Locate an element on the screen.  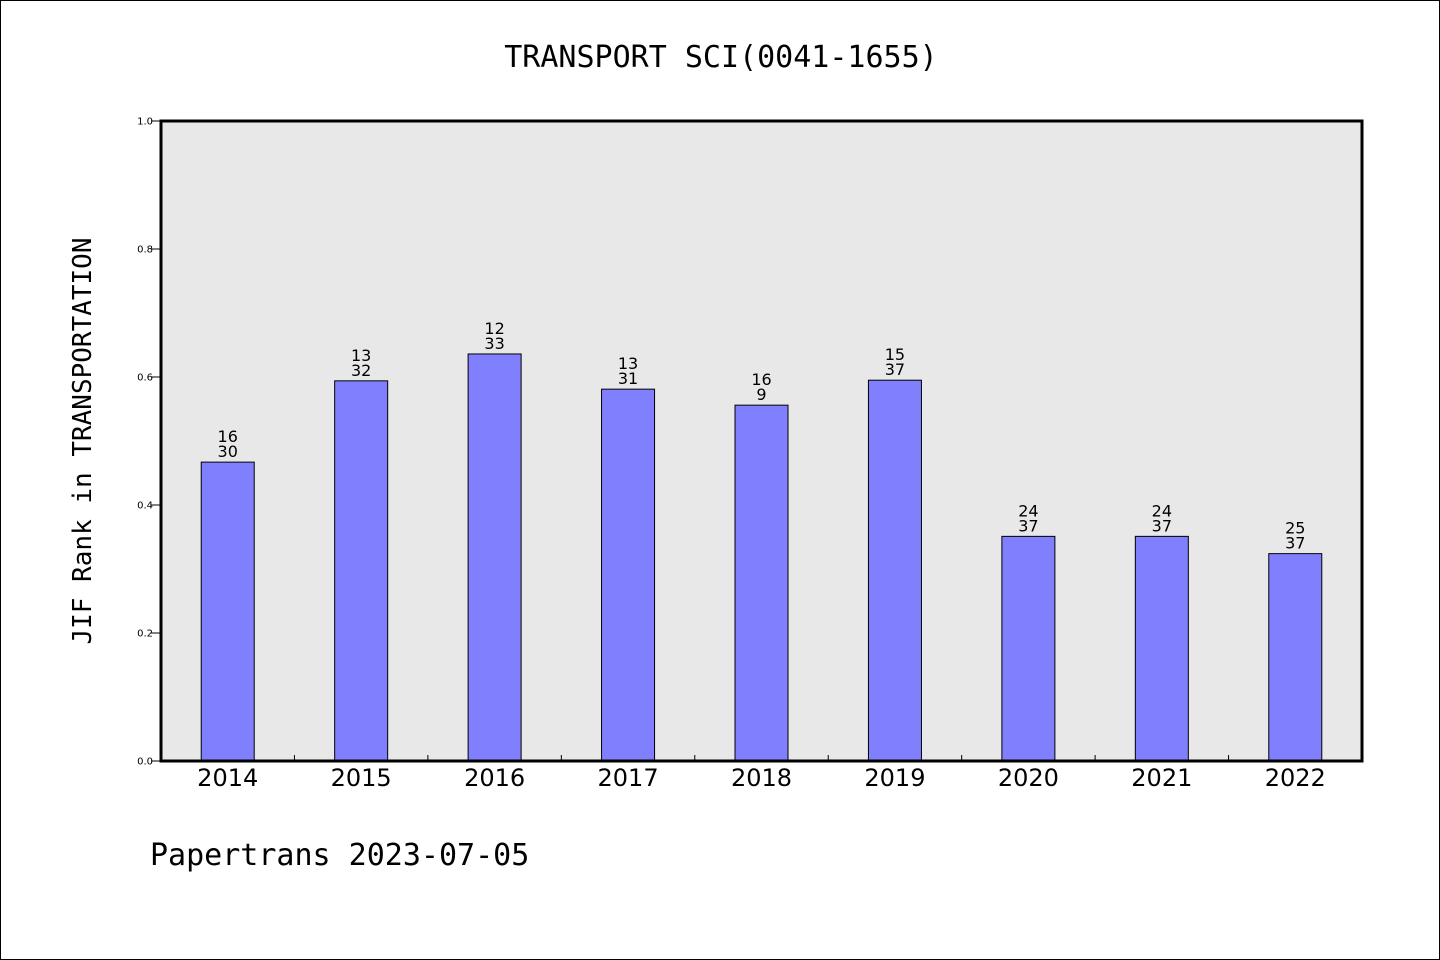
bar-2021 is located at coordinates (1161, 648).